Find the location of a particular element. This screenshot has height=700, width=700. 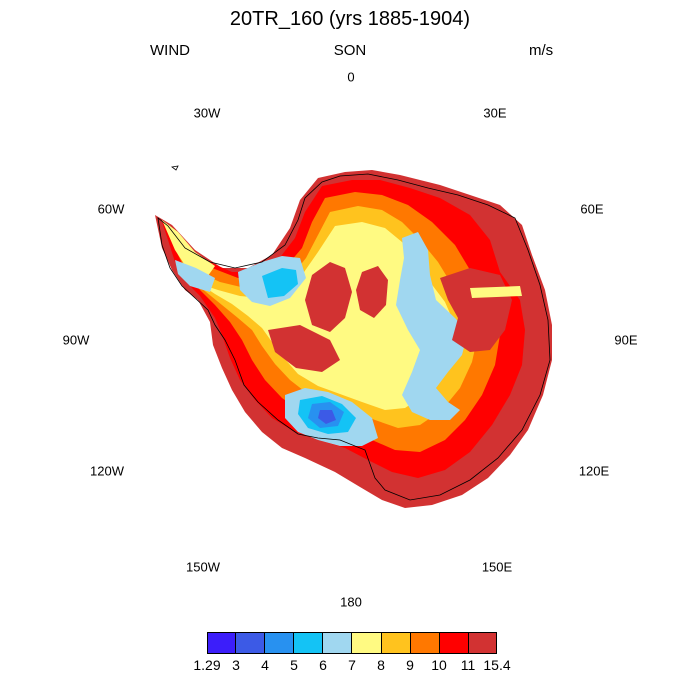

units-label: m/s is located at coordinates (541, 50).